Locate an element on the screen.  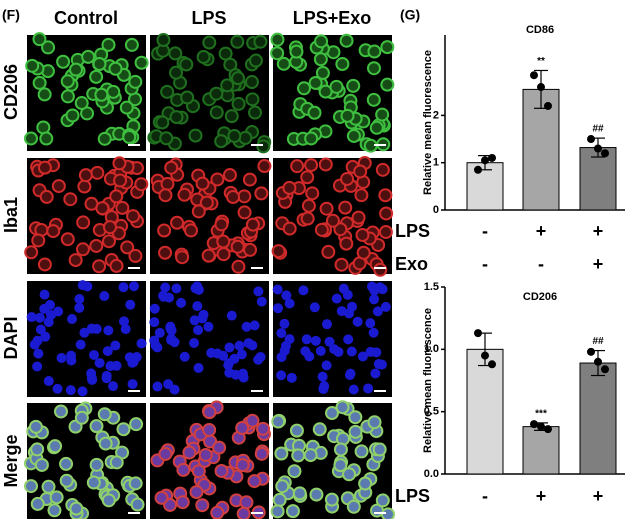
significance: *** is located at coordinates (541, 414).